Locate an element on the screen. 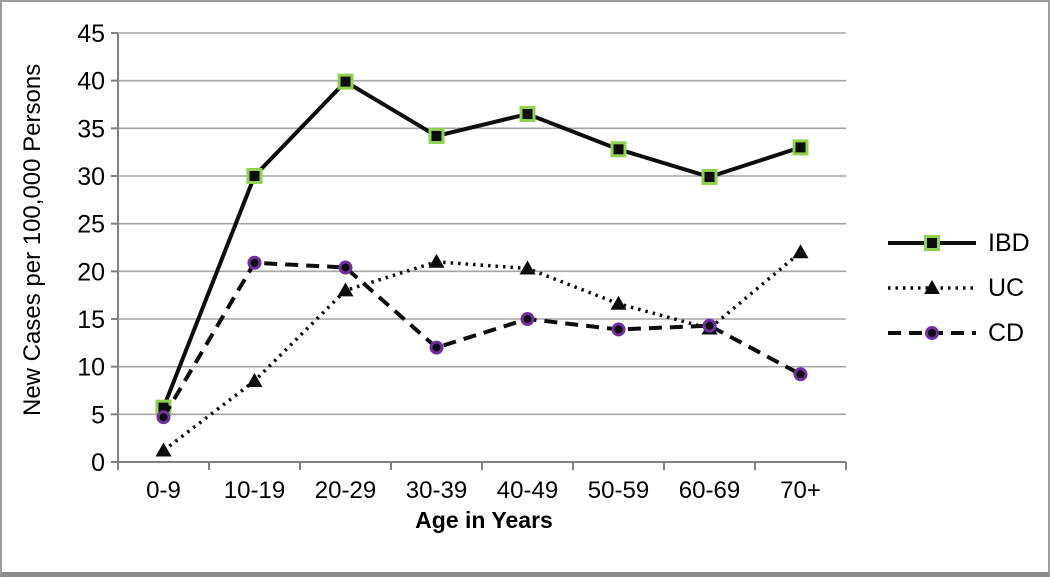  y-tick-label-0: 0 is located at coordinates (98, 463).